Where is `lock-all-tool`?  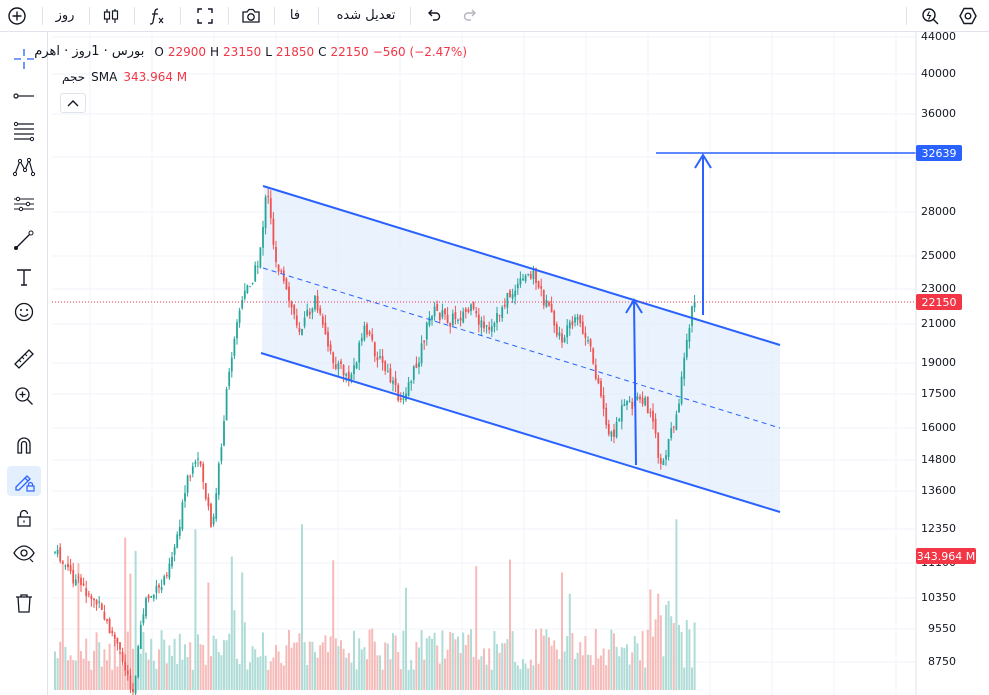 lock-all-tool is located at coordinates (24, 518).